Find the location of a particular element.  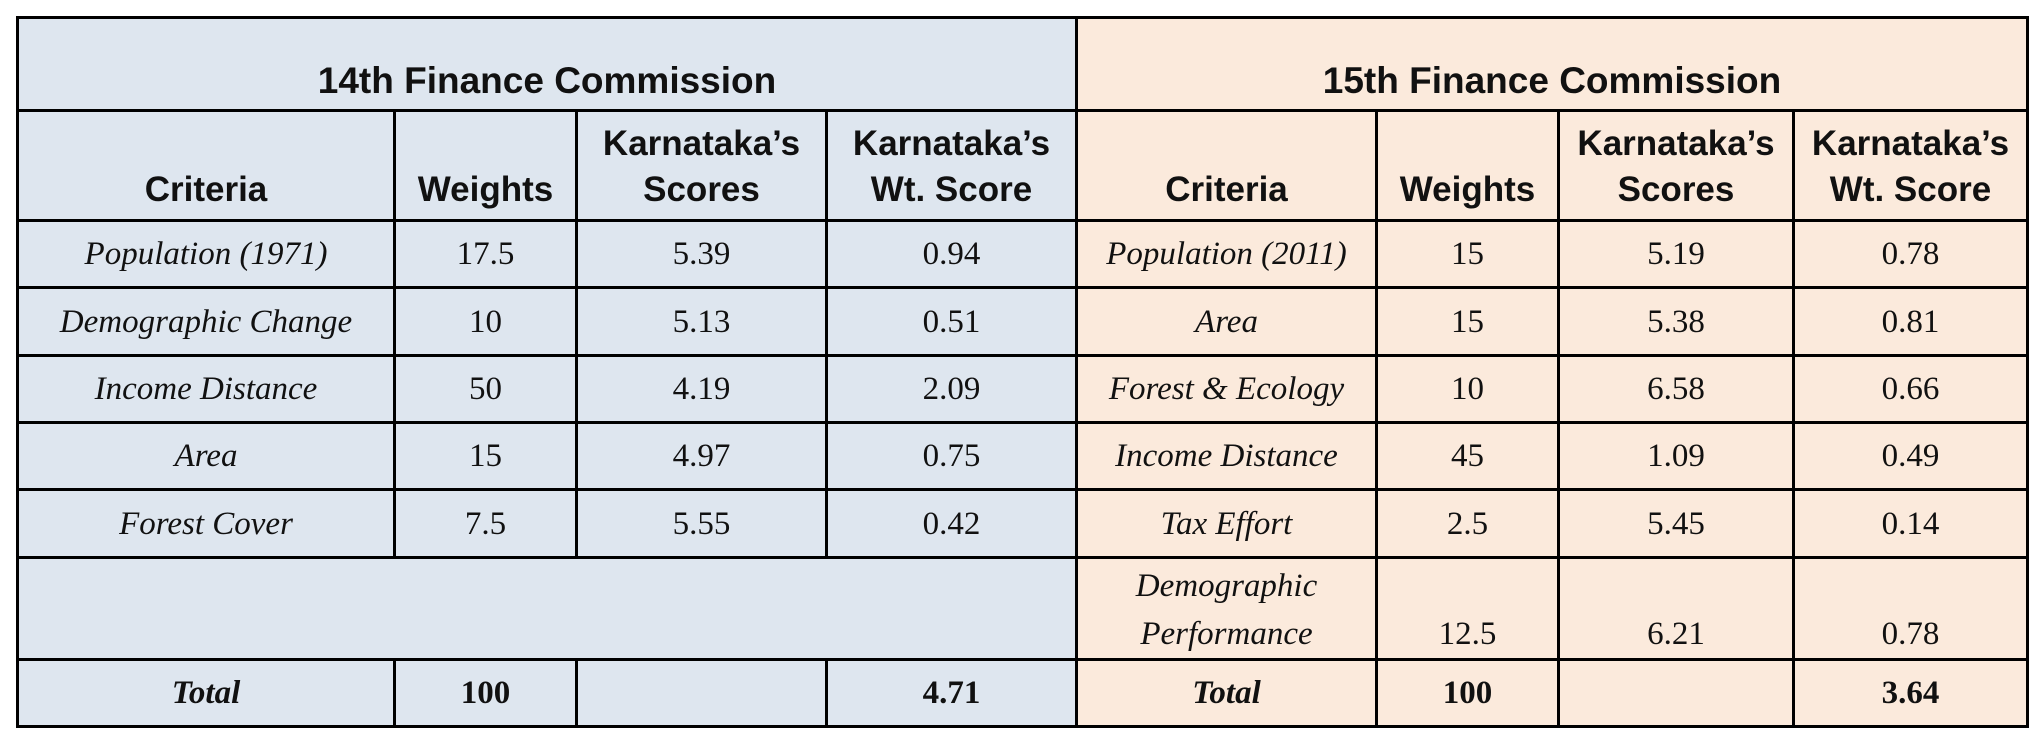

fc15-header-criteria: Criteria is located at coordinates (1226, 165).